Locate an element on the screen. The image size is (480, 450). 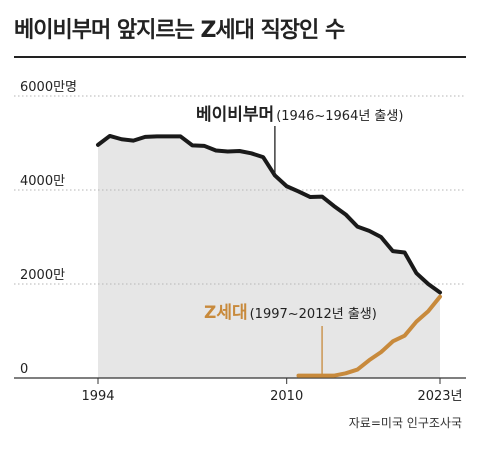
y-tick-label: 2000만 is located at coordinates (42, 275).